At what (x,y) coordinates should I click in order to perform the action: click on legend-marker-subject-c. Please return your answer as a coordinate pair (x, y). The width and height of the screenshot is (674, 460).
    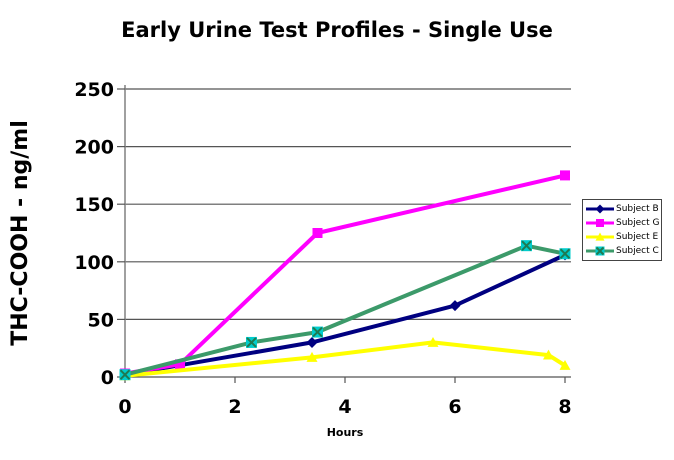
    Looking at the image, I should click on (600, 251).